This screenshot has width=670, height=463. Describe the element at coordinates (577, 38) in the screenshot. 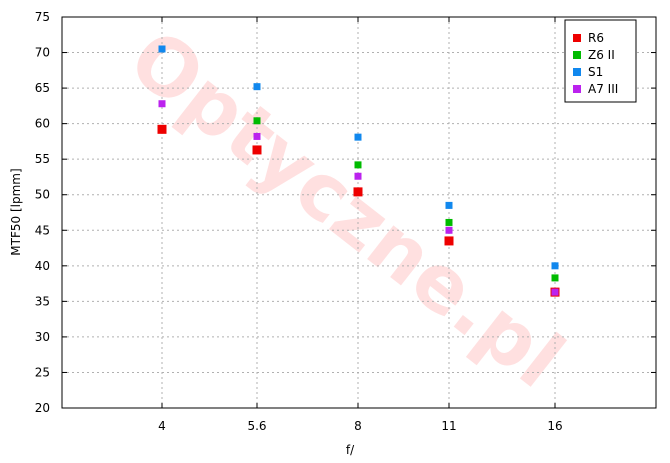

I see `legend-swatch-r6` at that location.